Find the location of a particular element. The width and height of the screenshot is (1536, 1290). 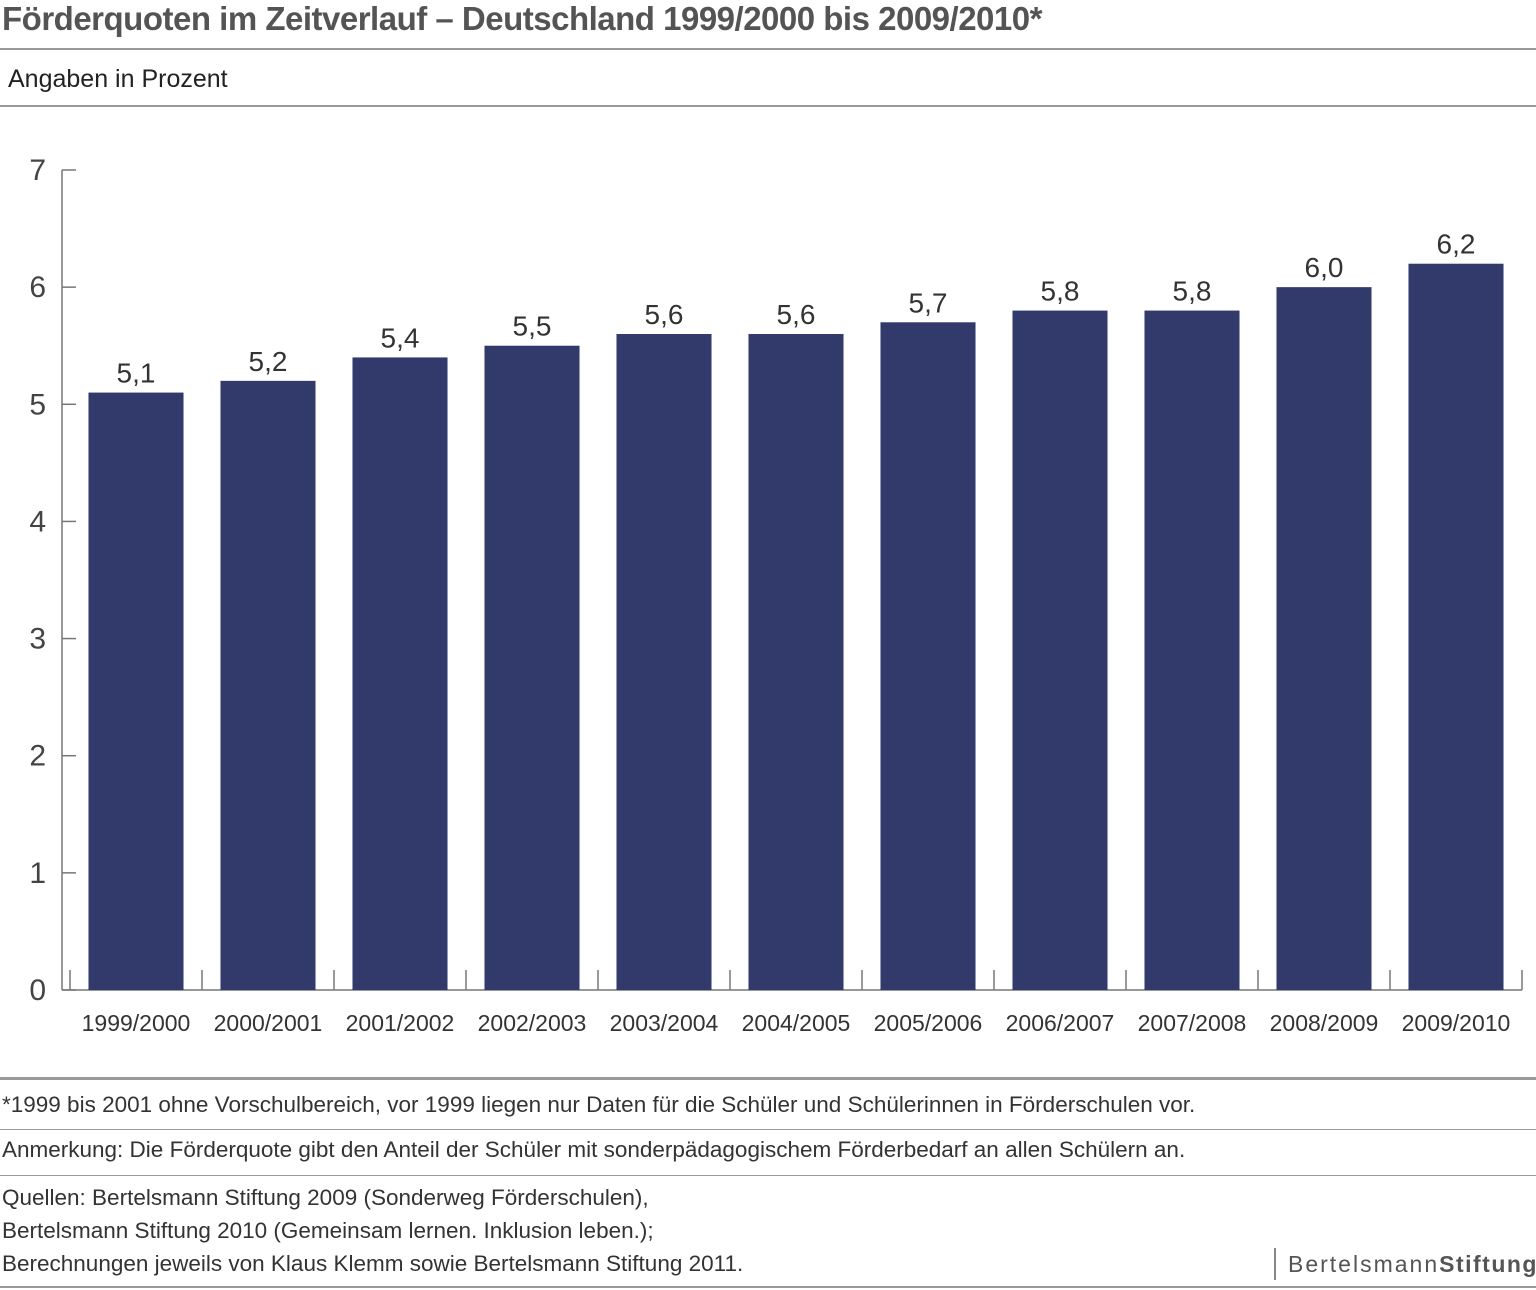

title-divider is located at coordinates (768, 49).